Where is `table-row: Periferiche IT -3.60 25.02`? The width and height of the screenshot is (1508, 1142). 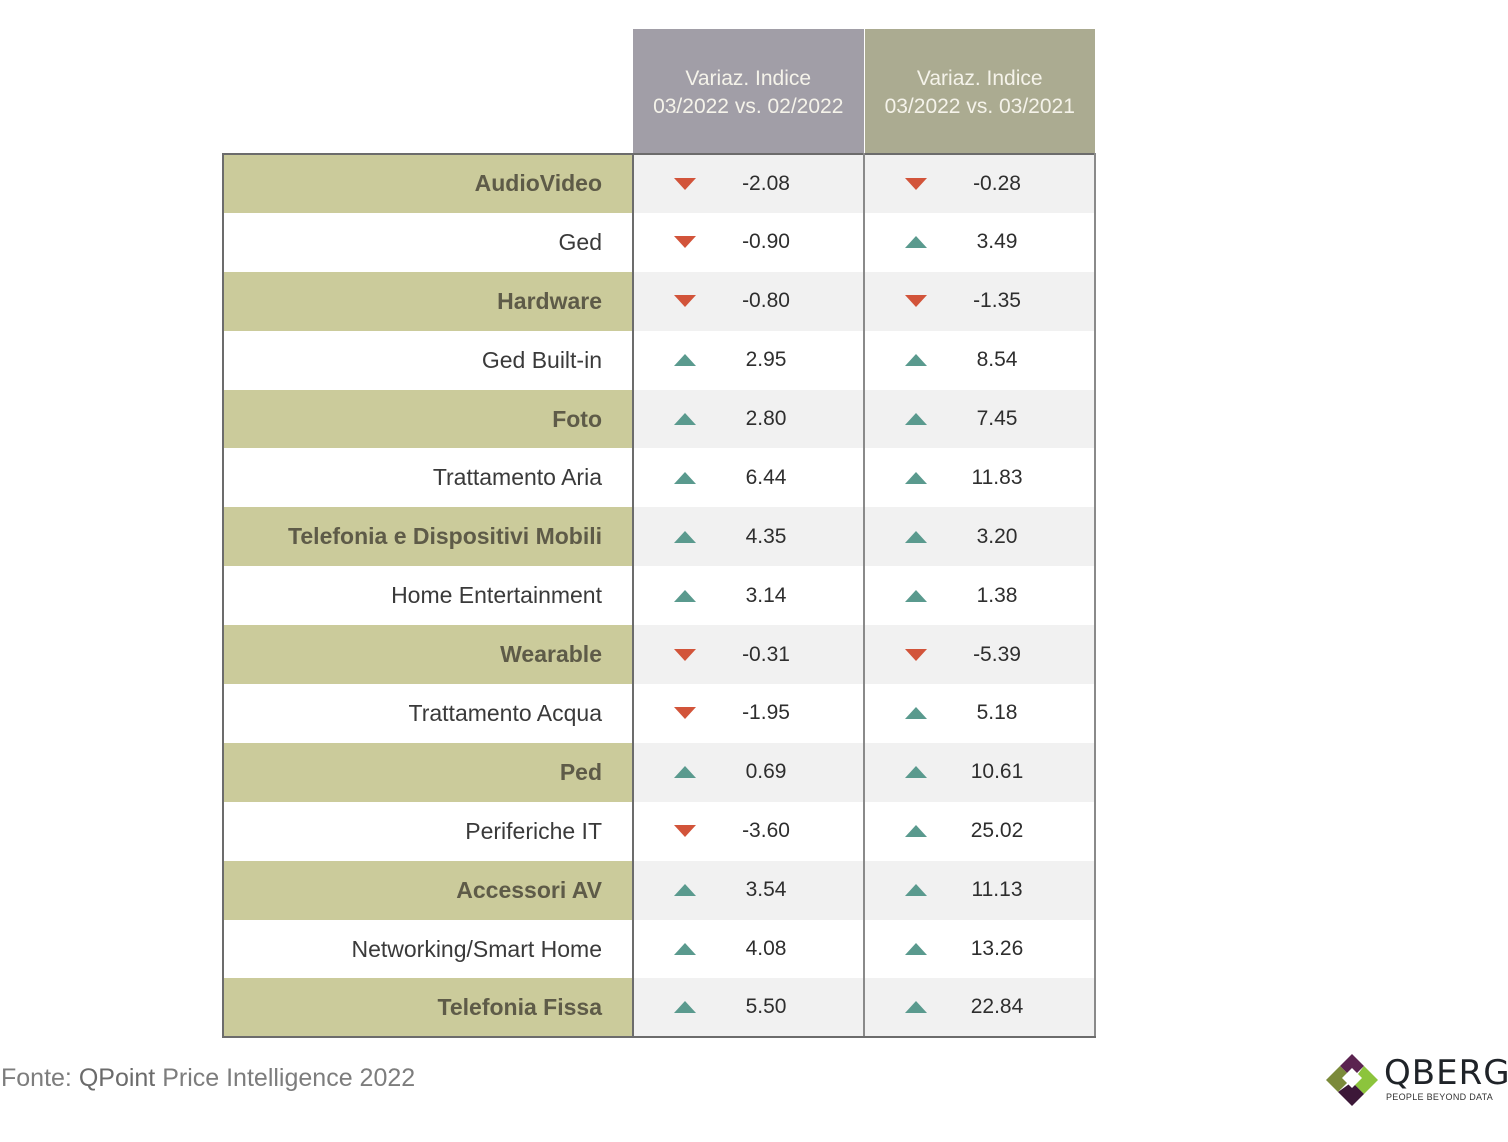
table-row: Periferiche IT -3.60 25.02 is located at coordinates (659, 831).